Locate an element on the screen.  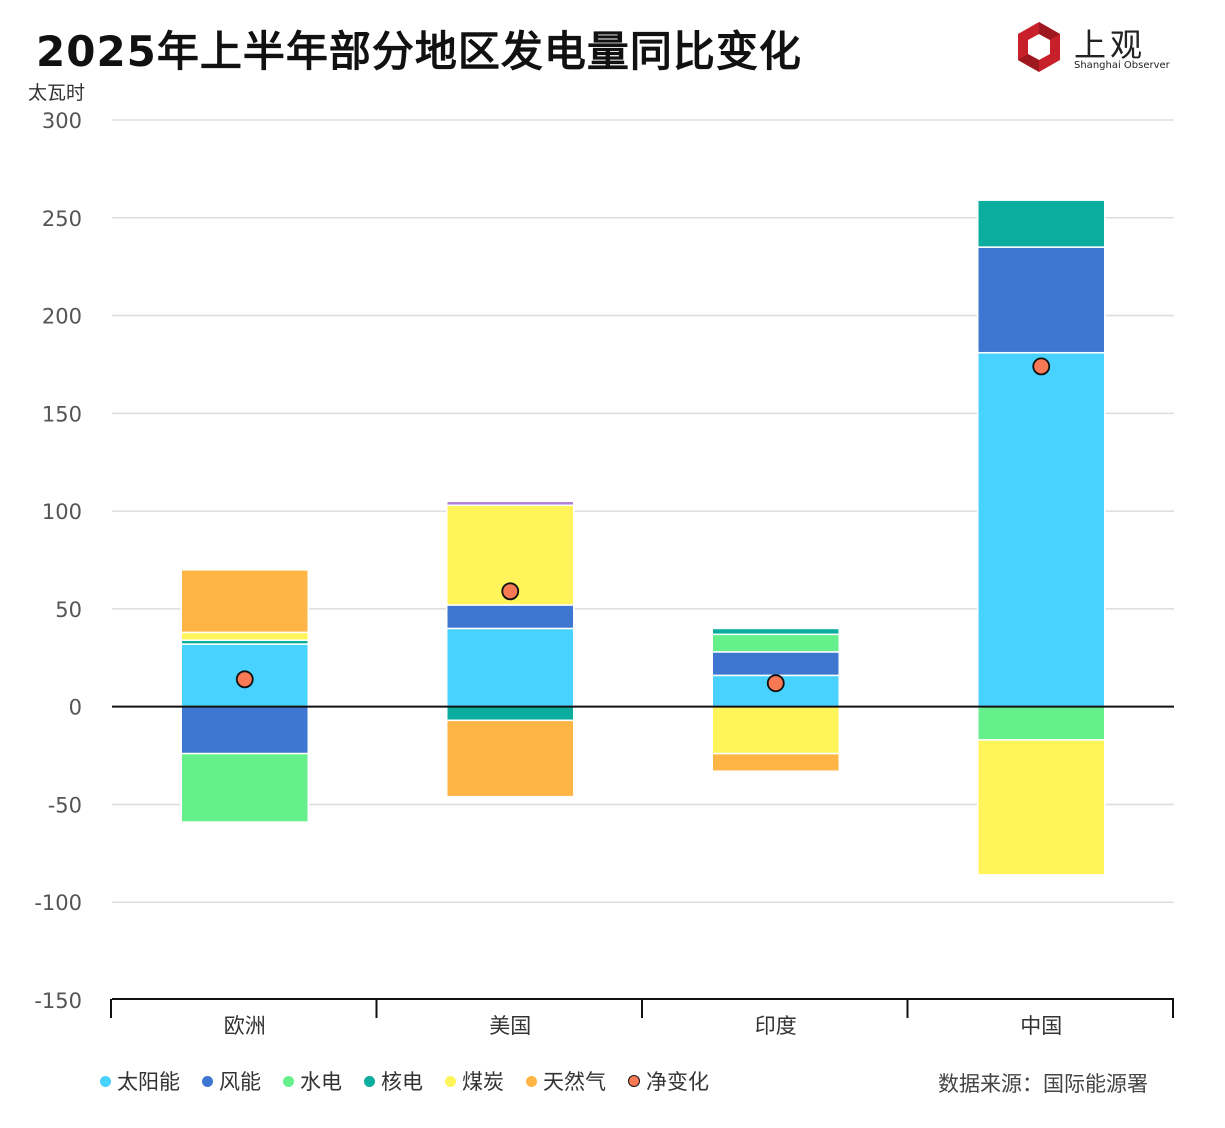
legend-label: 煤炭 is located at coordinates (483, 1082).